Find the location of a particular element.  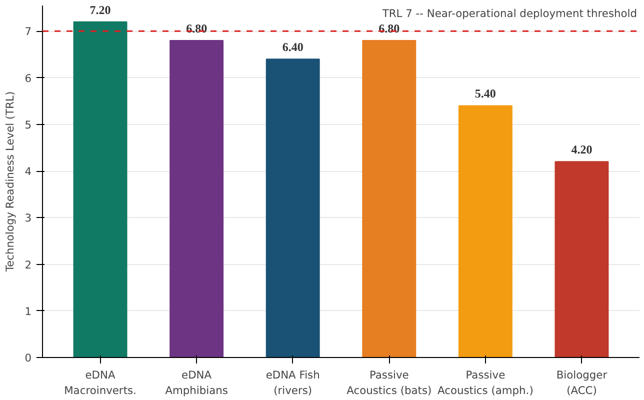

y-tick-label: 7 is located at coordinates (28, 31).